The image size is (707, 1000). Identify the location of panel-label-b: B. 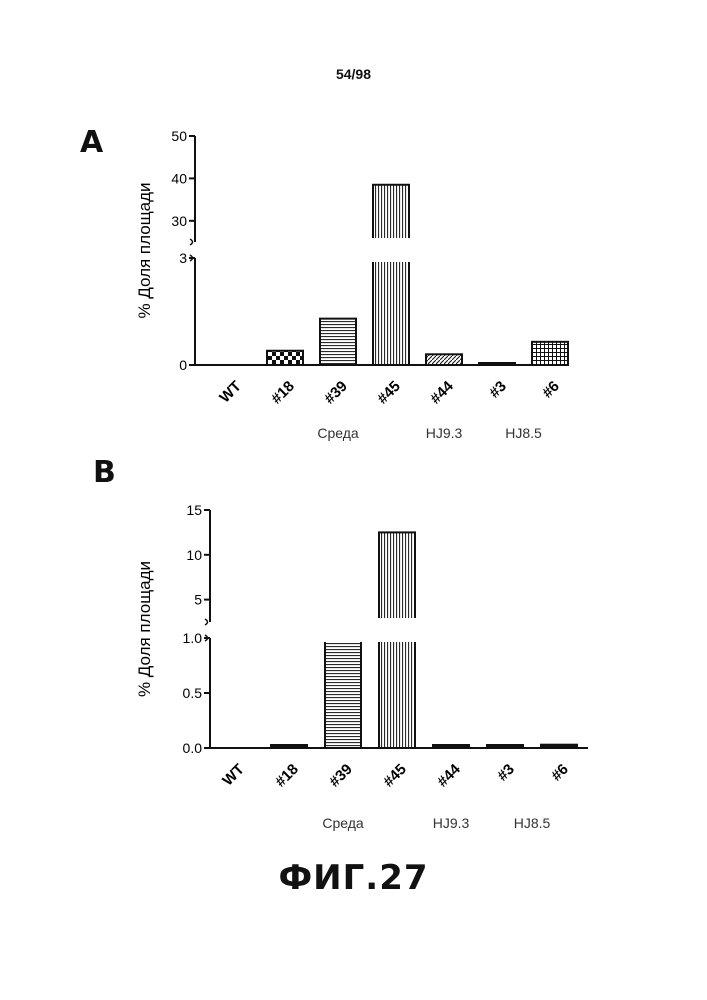
(104, 472).